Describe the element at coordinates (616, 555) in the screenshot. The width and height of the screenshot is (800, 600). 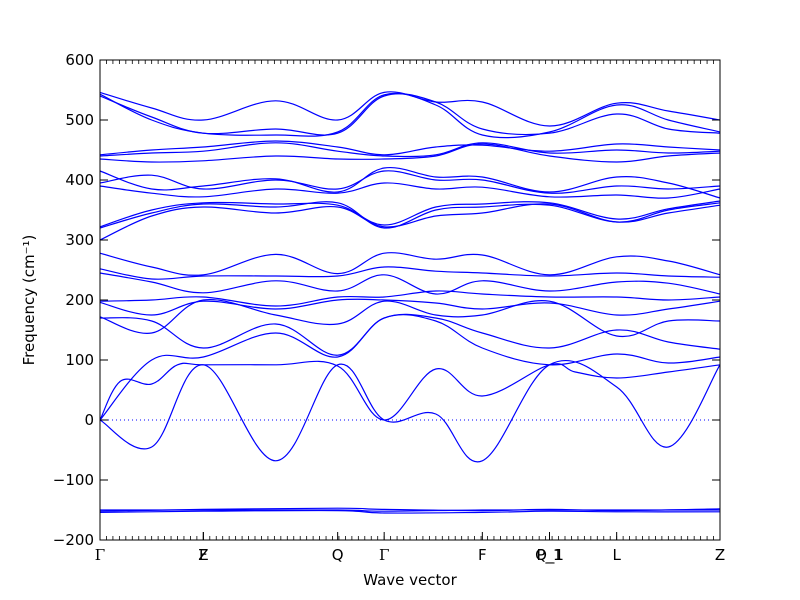
I see `x-tick-label-9: L` at that location.